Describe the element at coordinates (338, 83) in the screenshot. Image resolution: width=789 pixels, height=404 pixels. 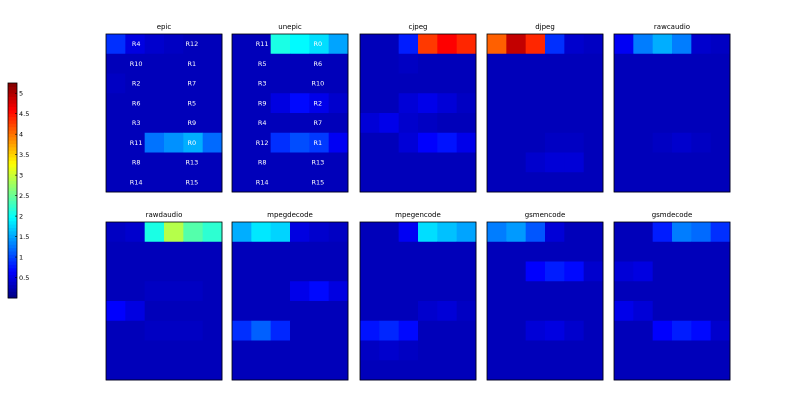
I see `cell-unepic-r2-c5` at that location.